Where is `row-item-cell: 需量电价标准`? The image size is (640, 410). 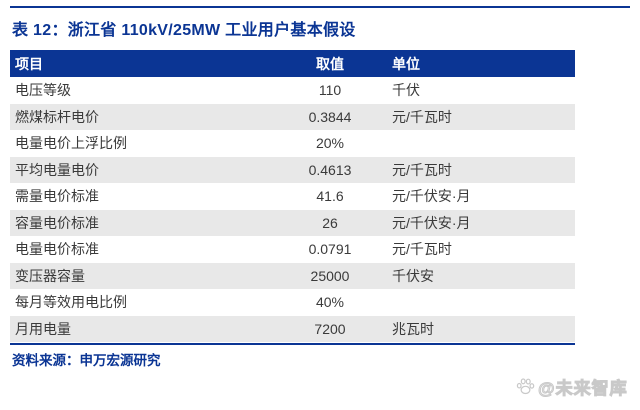
row-item-cell: 需量电价标准 is located at coordinates (57, 196).